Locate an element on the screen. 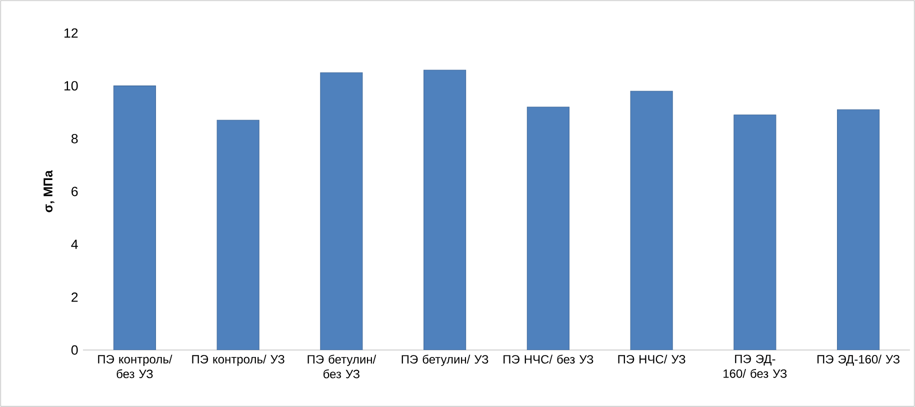 The image size is (915, 407). x-tick-label: ПЭ НЧС/ УЗ is located at coordinates (652, 359).